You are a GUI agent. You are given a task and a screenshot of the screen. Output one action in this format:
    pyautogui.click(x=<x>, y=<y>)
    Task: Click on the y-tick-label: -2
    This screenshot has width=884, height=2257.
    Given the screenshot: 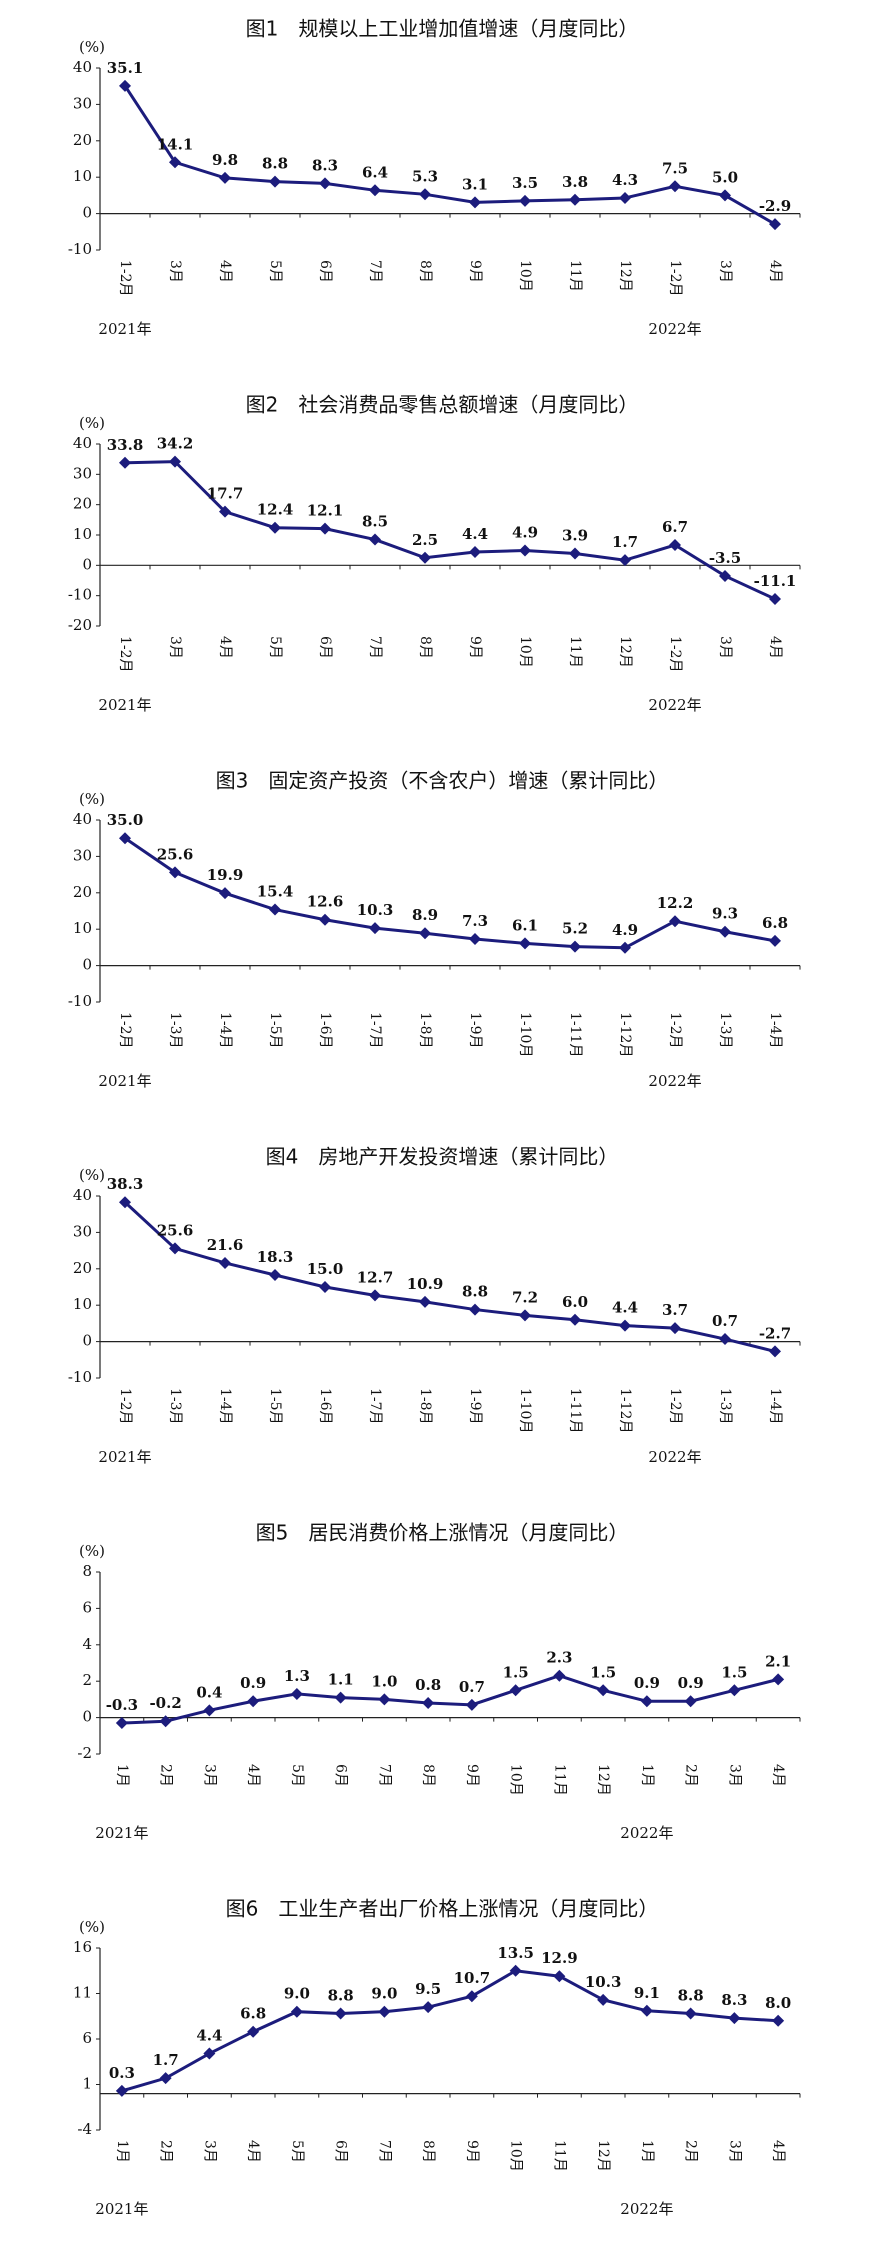 What is the action you would take?
    pyautogui.click(x=84, y=1753)
    